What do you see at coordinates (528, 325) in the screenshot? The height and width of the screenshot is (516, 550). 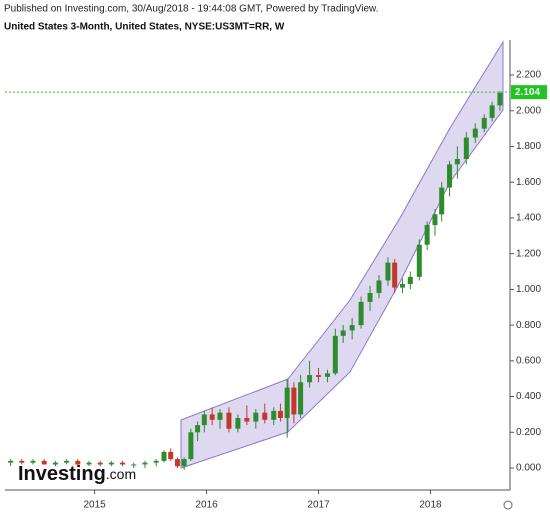 I see `y-tick-label: 0.800` at bounding box center [528, 325].